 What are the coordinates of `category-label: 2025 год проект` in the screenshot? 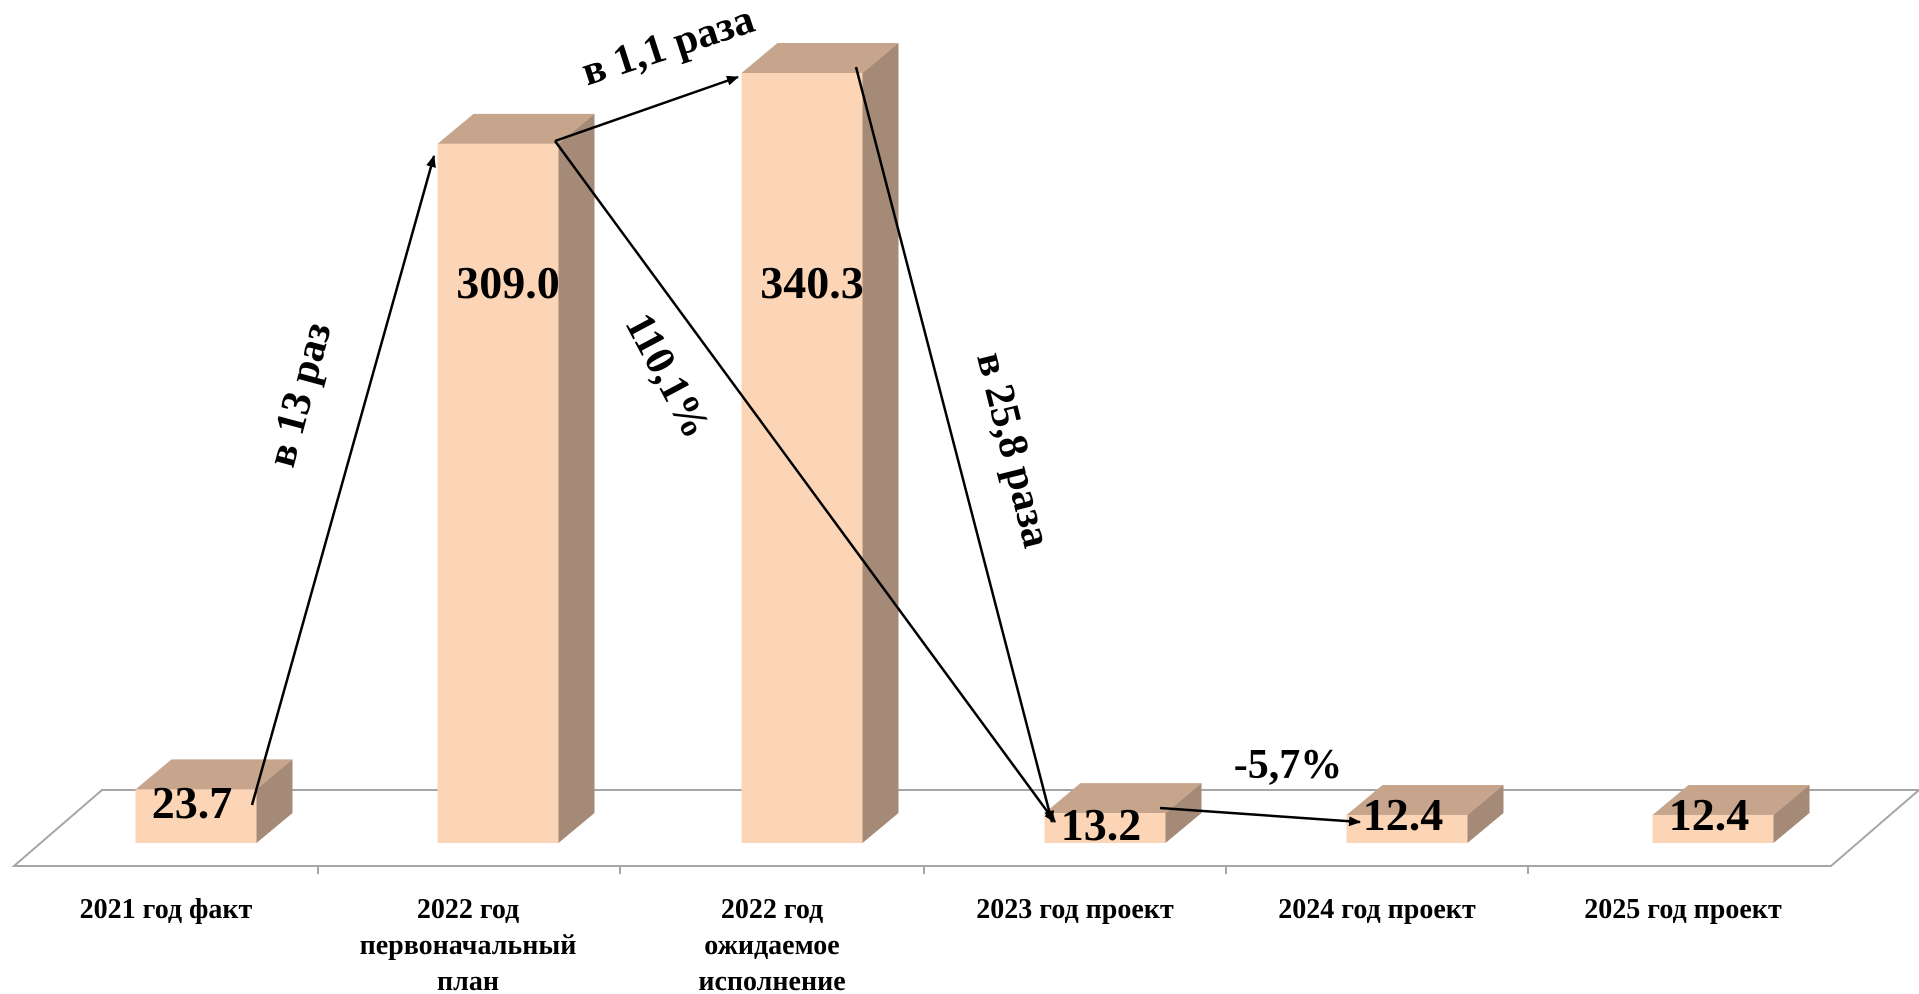 It's located at (1683, 909).